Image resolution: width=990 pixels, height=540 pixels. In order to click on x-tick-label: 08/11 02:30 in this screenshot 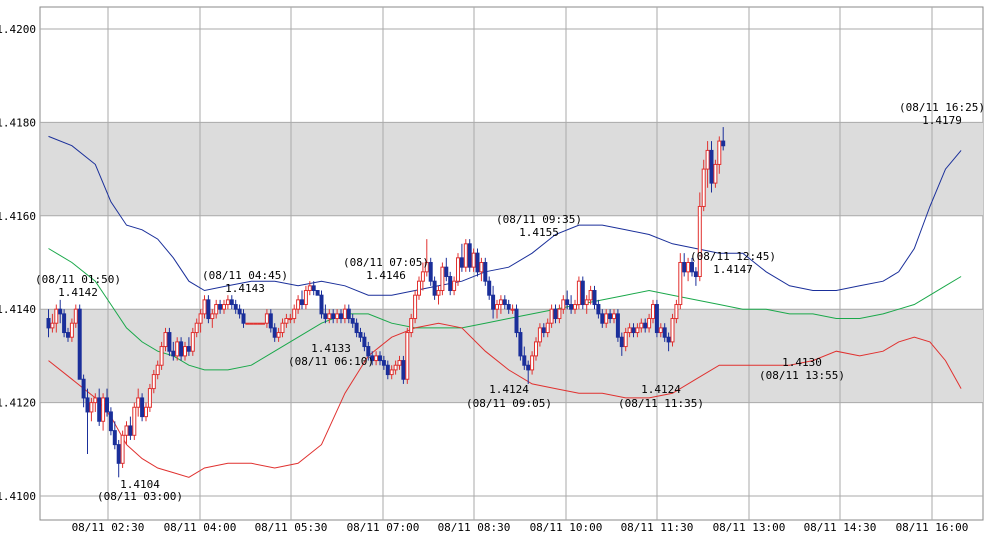, I will do `click(108, 527)`.